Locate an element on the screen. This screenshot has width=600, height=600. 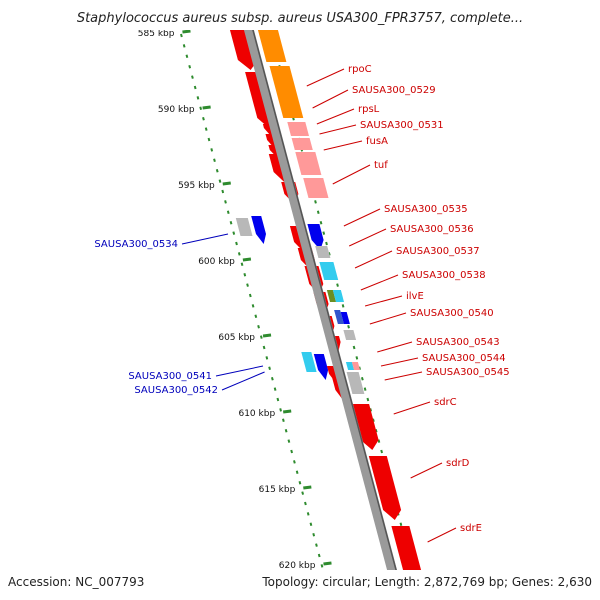
feature-rpsl-forward is located at coordinates (298, 129).